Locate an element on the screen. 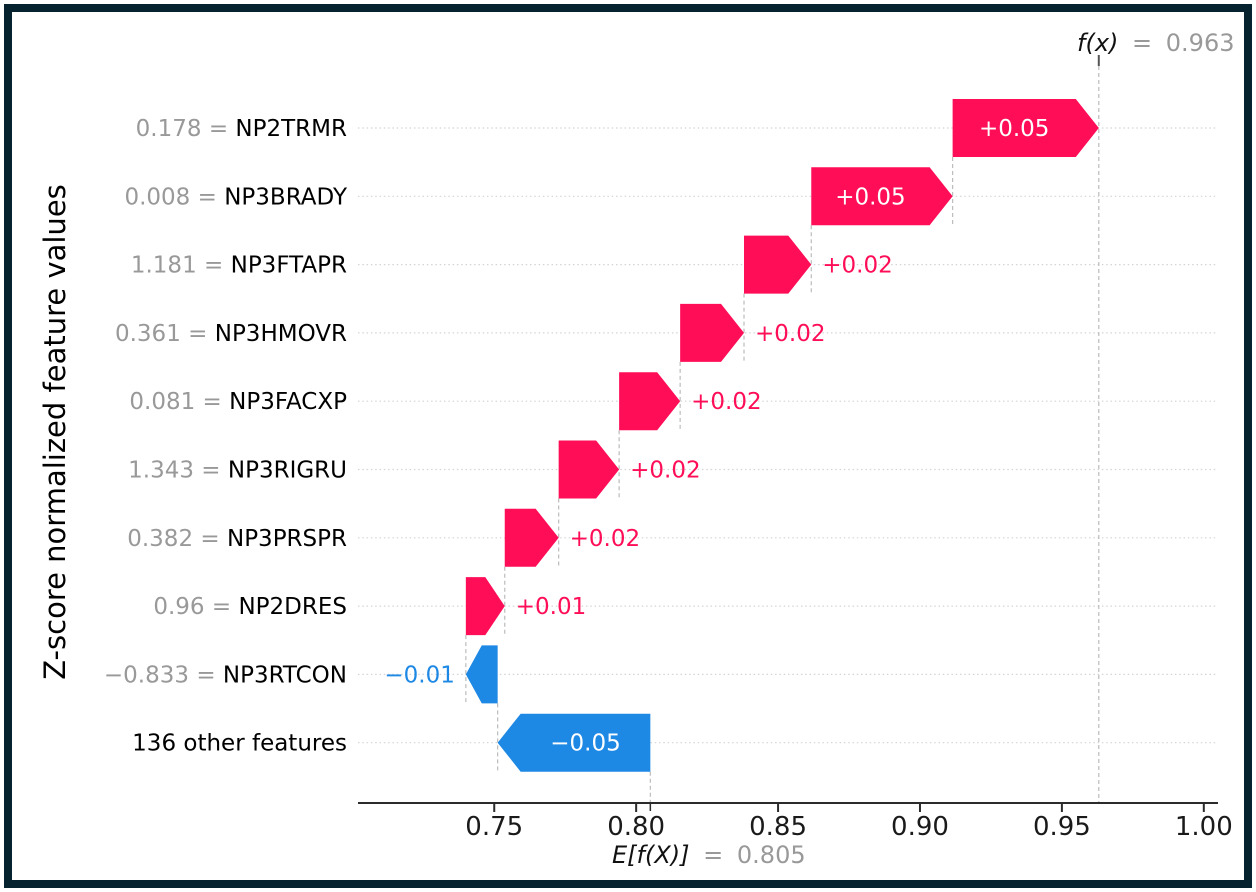 The width and height of the screenshot is (1256, 892). feature-value: 0.008 = is located at coordinates (174, 197).